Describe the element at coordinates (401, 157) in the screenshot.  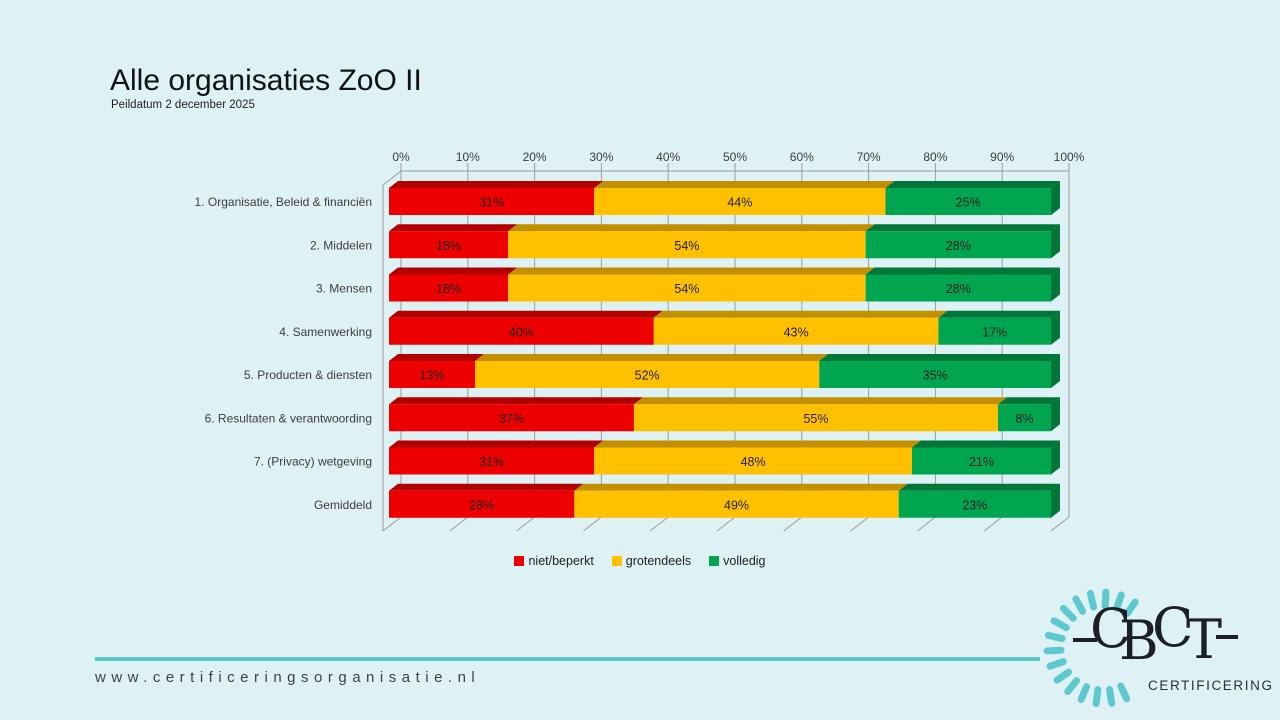
I see `axis-tick-label: 0%` at that location.